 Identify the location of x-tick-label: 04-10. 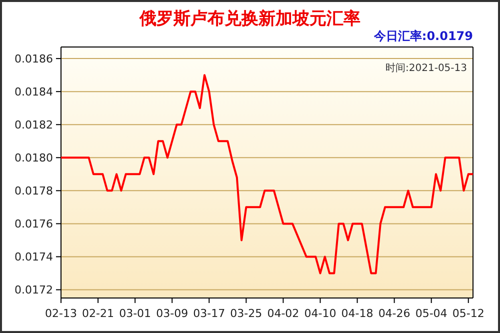
(320, 313).